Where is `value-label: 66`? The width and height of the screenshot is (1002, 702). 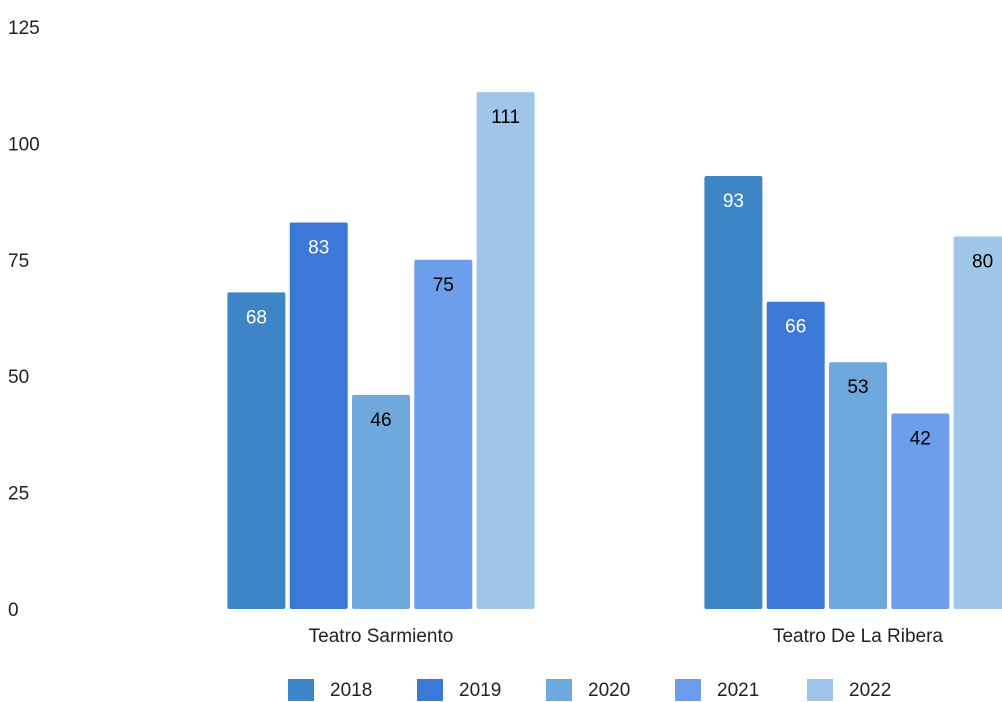 value-label: 66 is located at coordinates (795, 327).